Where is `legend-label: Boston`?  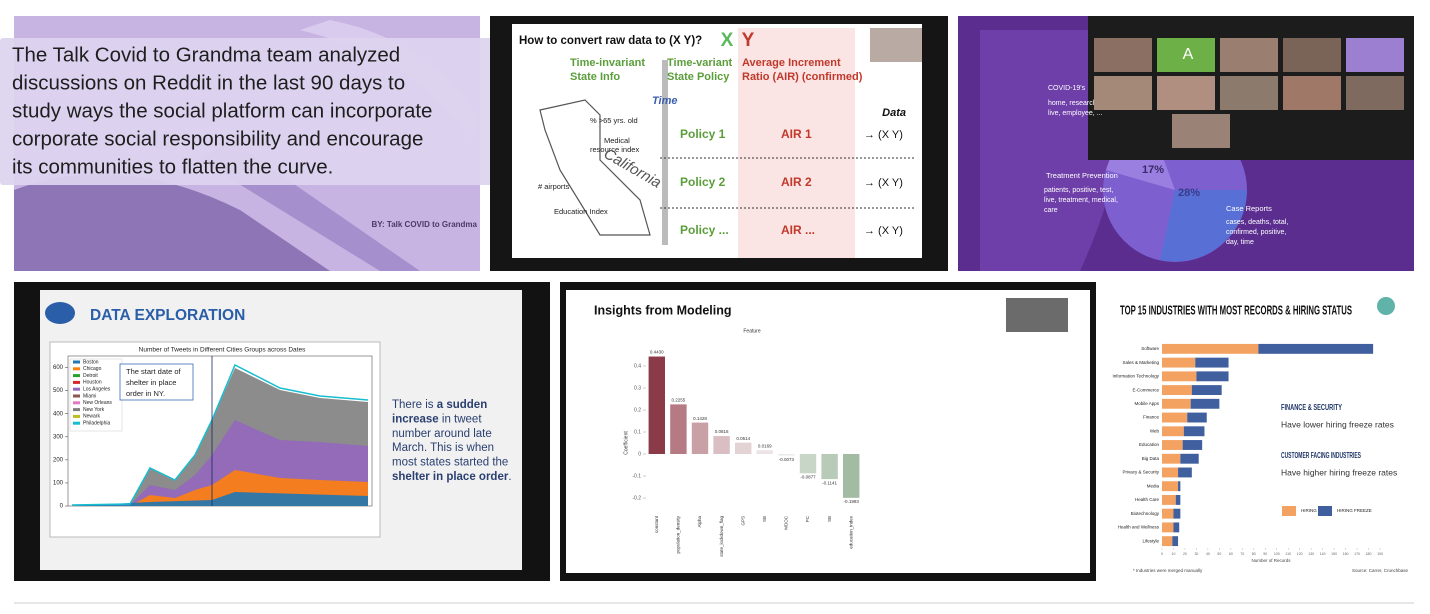 legend-label: Boston is located at coordinates (91, 362).